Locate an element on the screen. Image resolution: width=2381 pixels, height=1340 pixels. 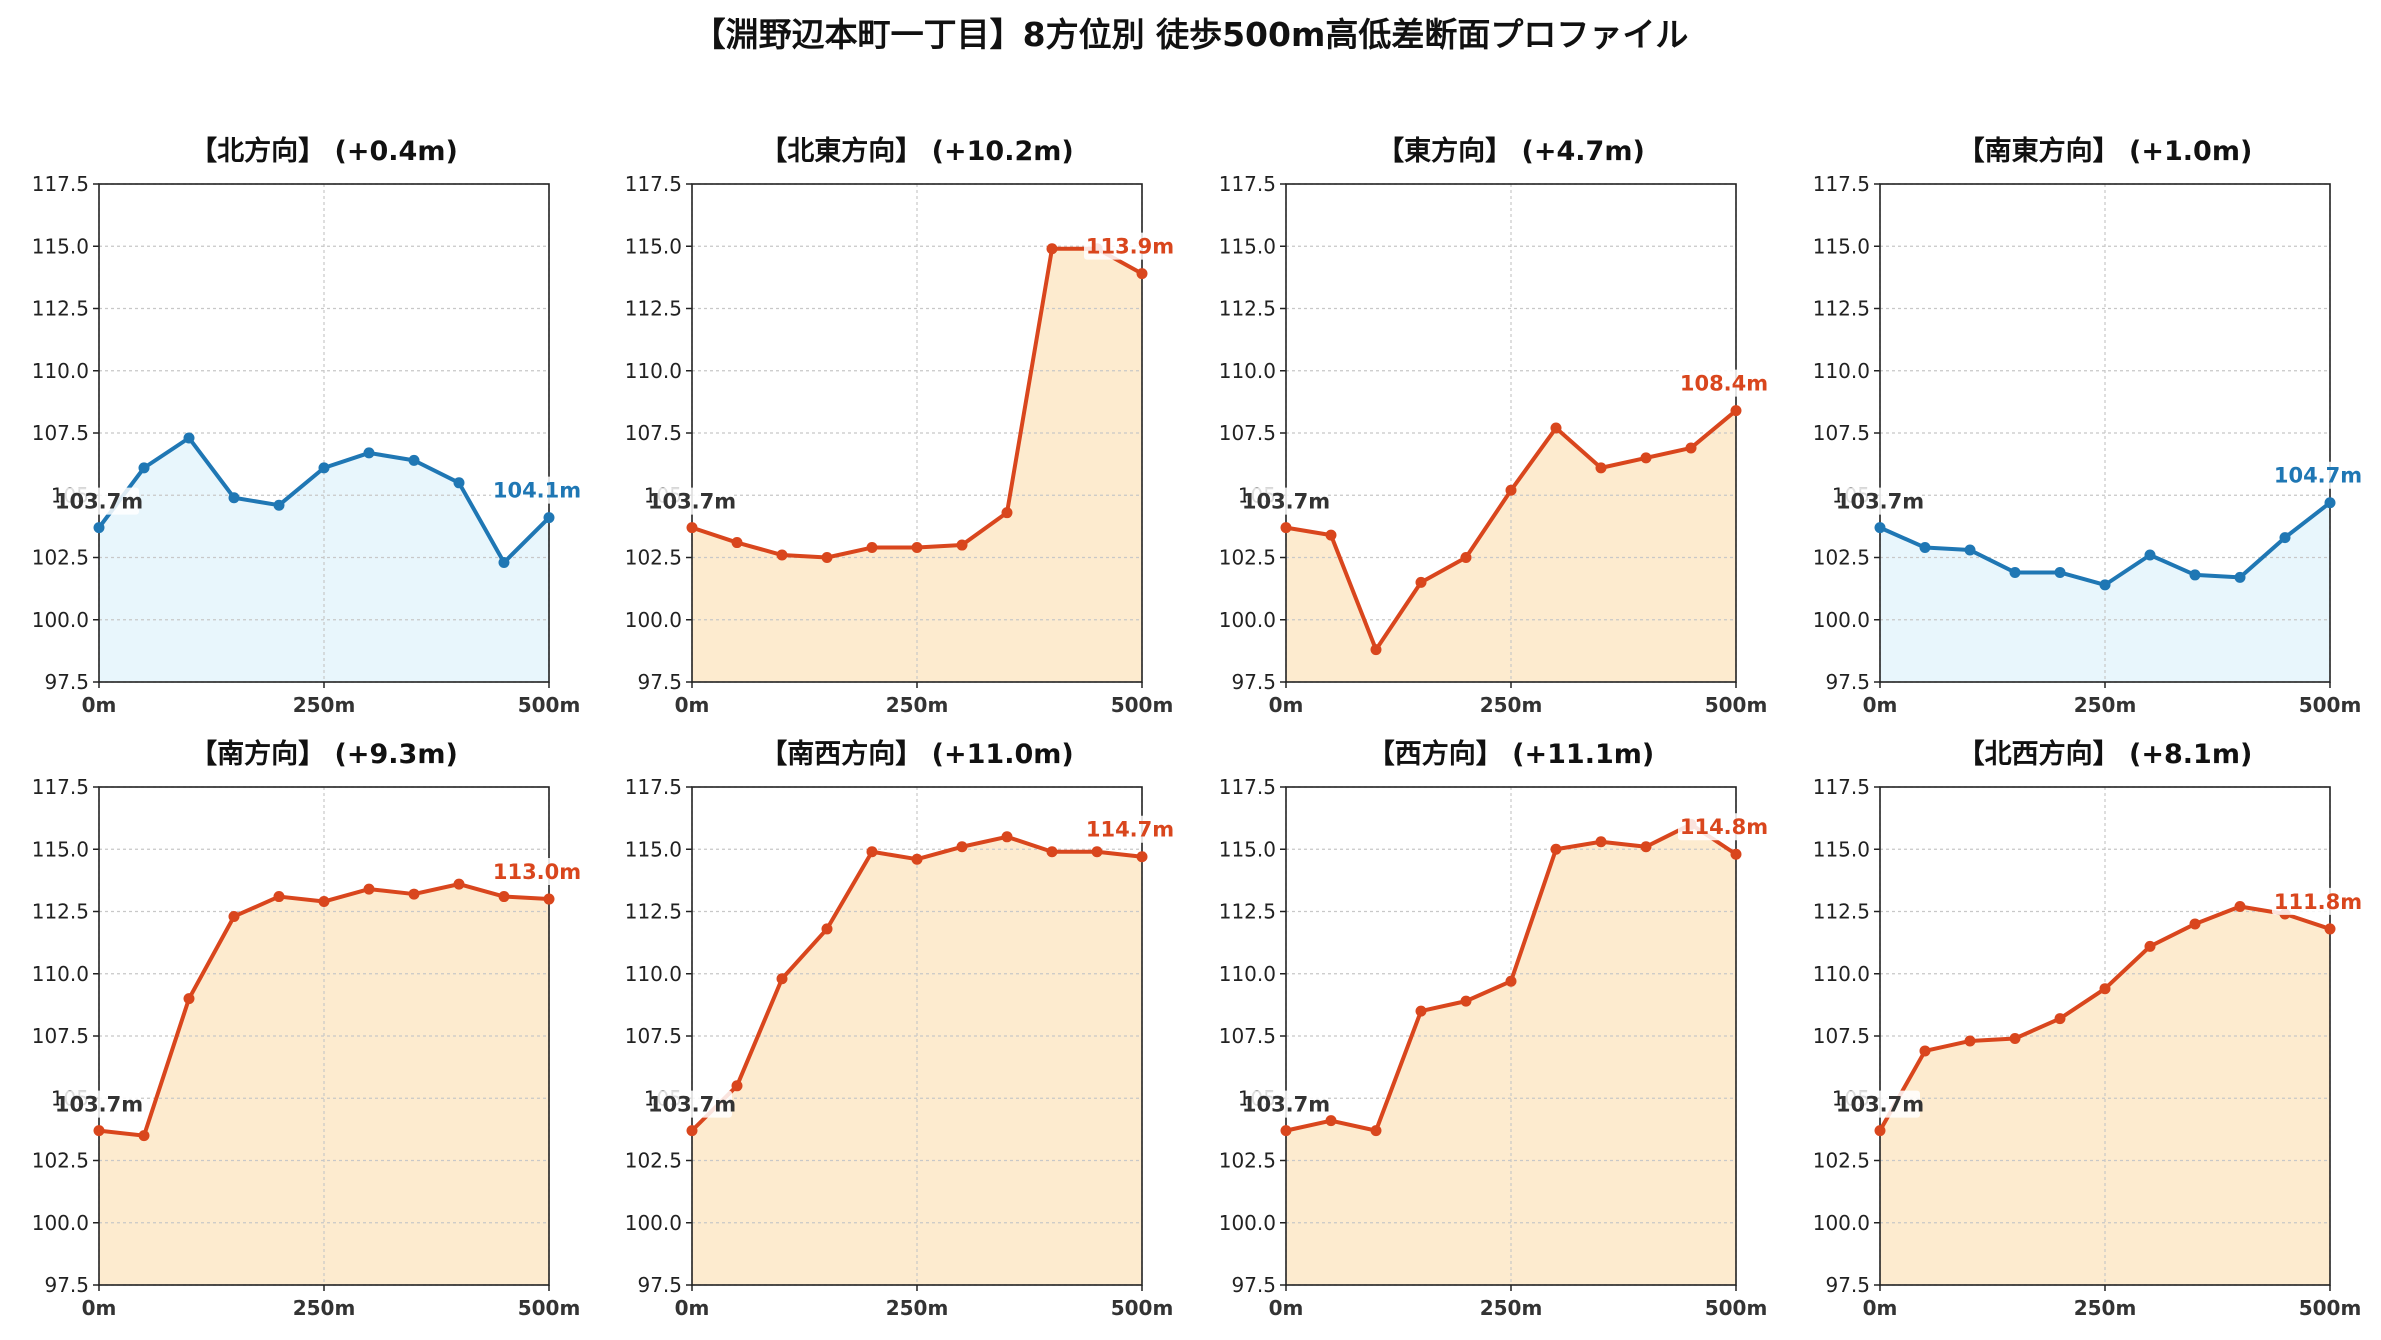
end-label: 113.0m is located at coordinates (537, 872).